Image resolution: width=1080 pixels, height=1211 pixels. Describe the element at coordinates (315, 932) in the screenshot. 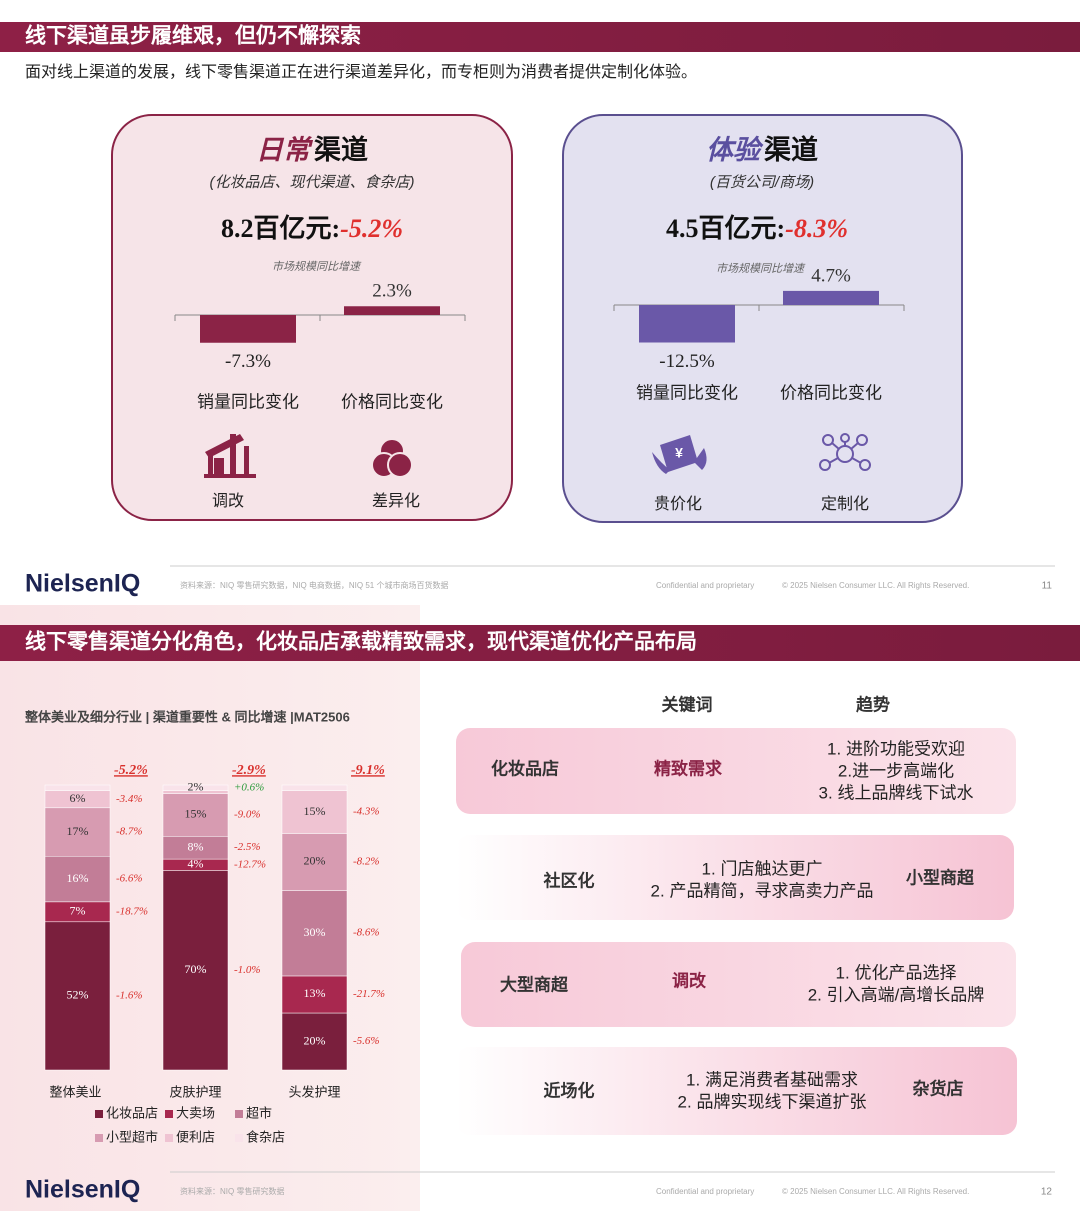

I see `segment-label: 30%` at that location.